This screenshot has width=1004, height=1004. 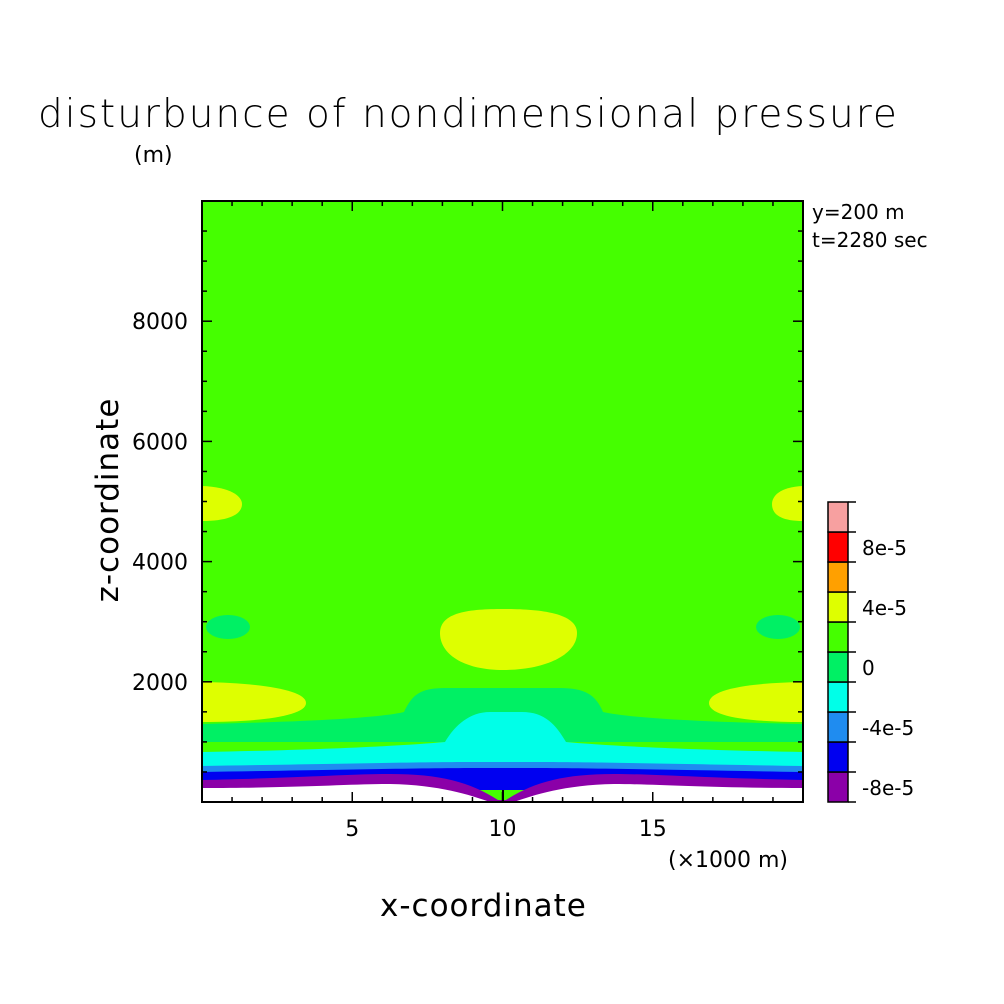 I want to click on colorbar-label: 8e-5, so click(x=884, y=548).